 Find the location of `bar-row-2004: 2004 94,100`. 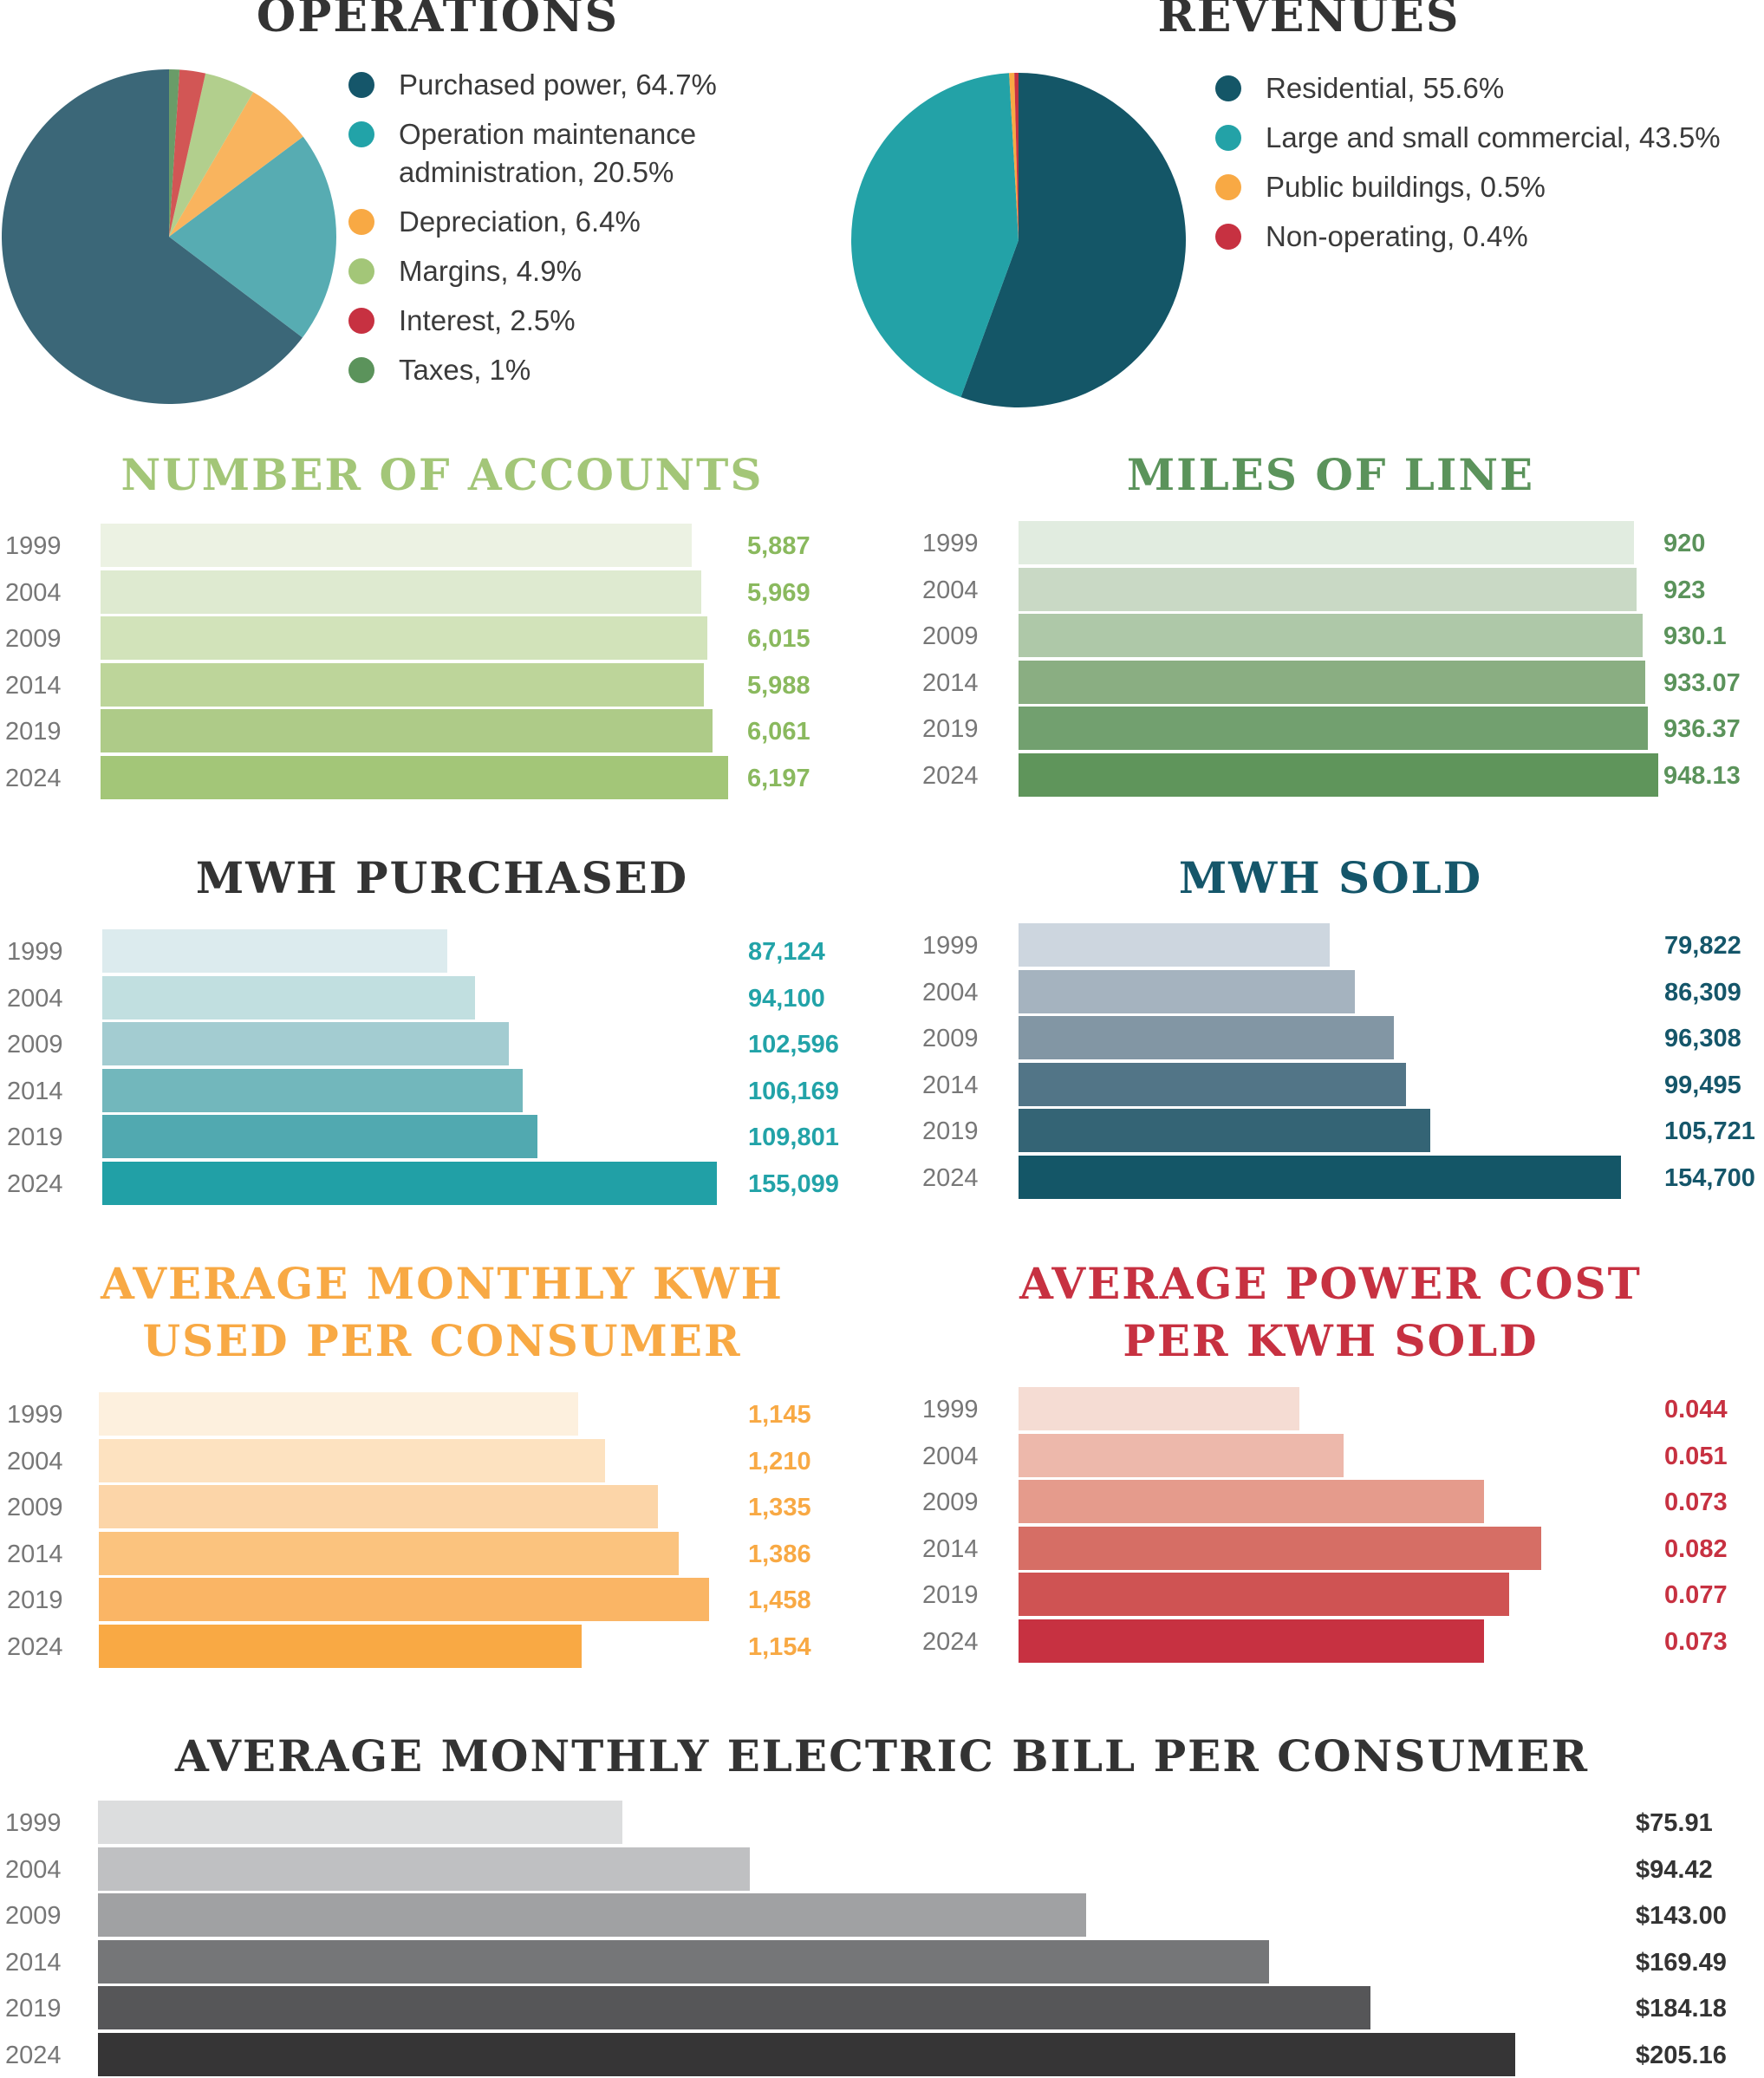

bar-row-2004: 2004 94,100 is located at coordinates (440, 997).